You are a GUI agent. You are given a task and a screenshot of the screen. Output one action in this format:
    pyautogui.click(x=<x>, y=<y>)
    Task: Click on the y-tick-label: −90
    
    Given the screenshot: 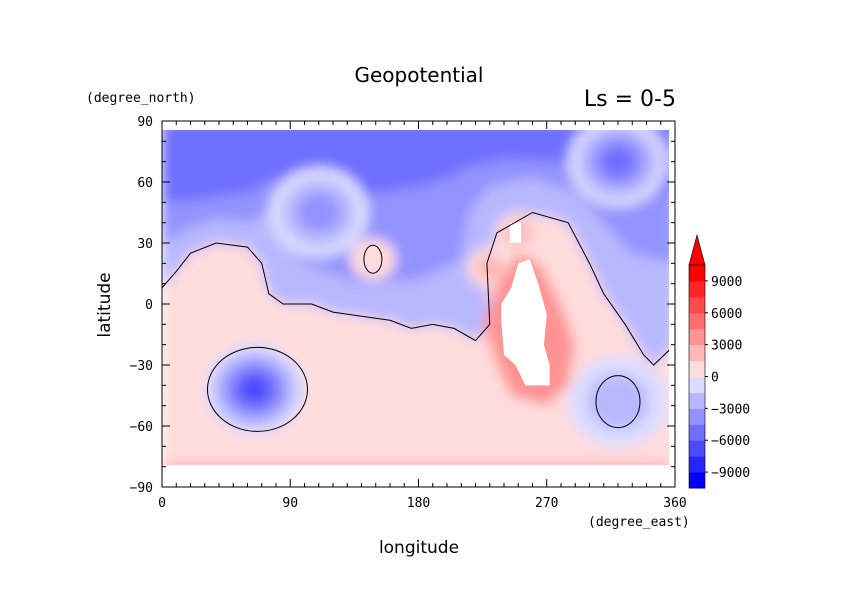 What is the action you would take?
    pyautogui.click(x=141, y=488)
    